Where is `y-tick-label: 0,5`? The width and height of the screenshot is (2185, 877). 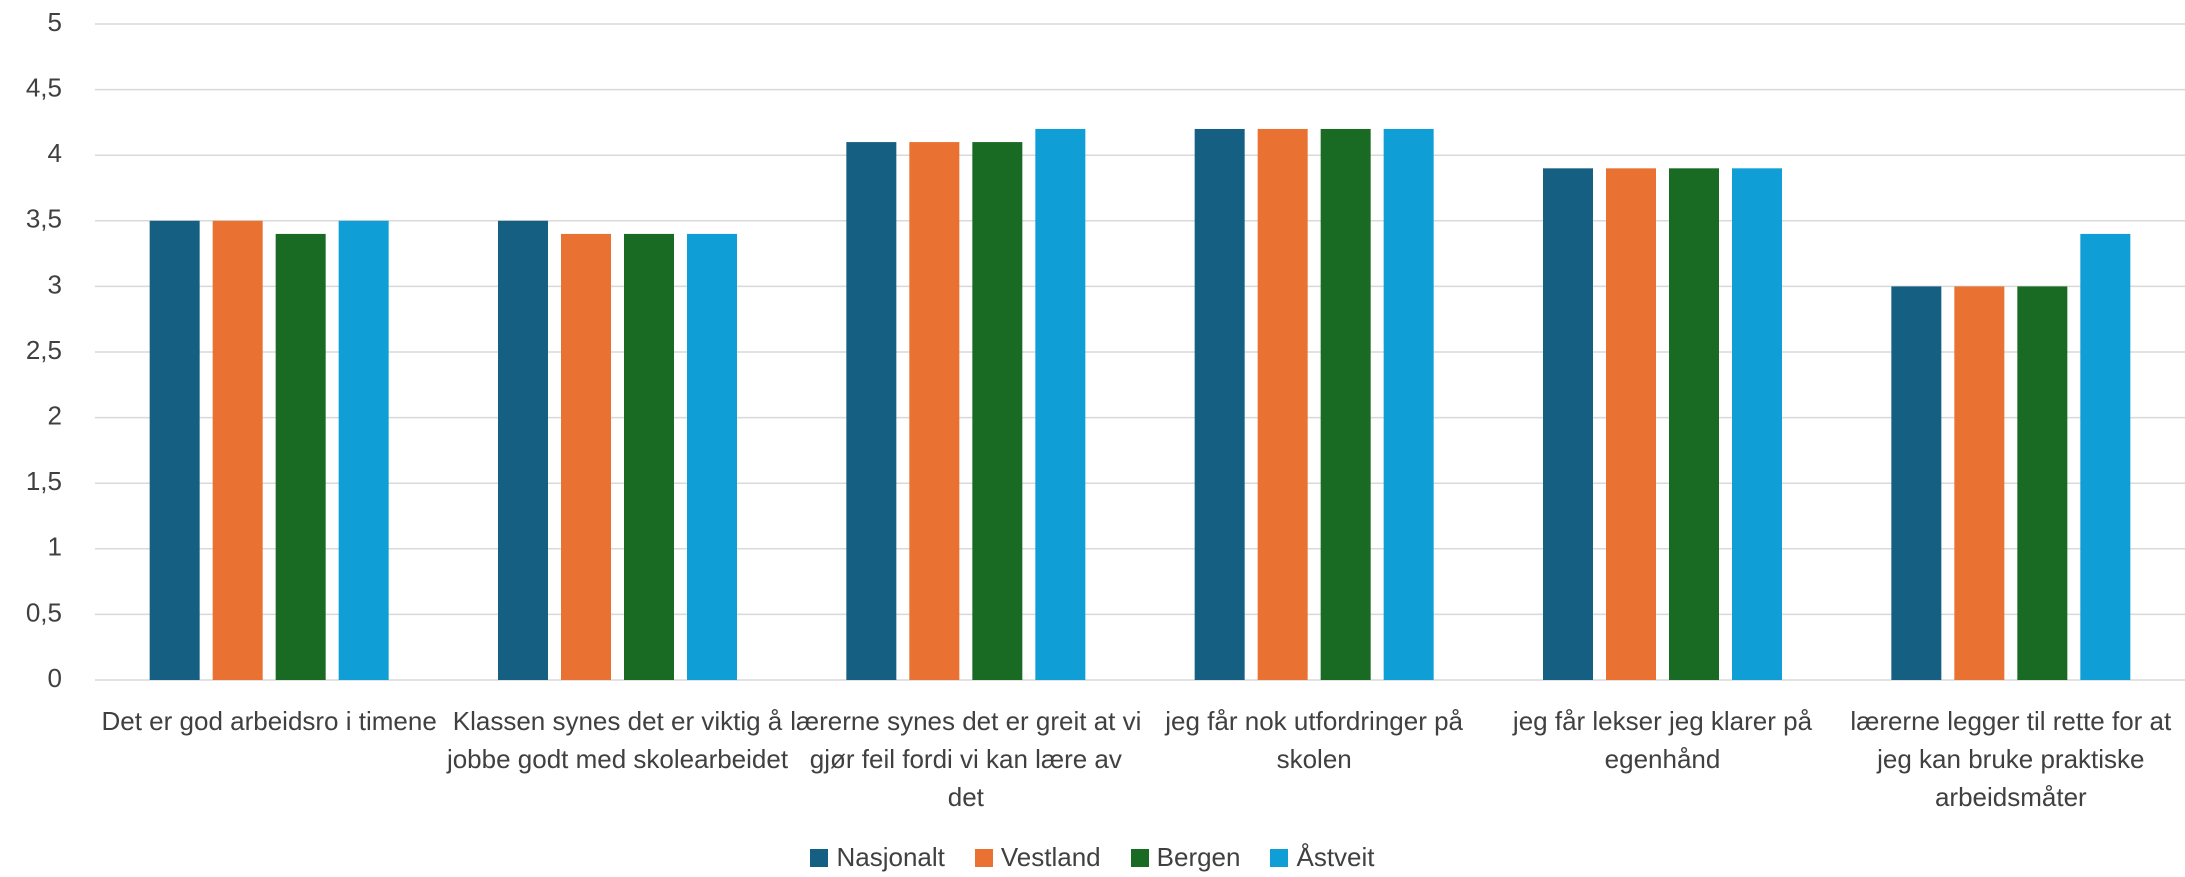 y-tick-label: 0,5 is located at coordinates (44, 612).